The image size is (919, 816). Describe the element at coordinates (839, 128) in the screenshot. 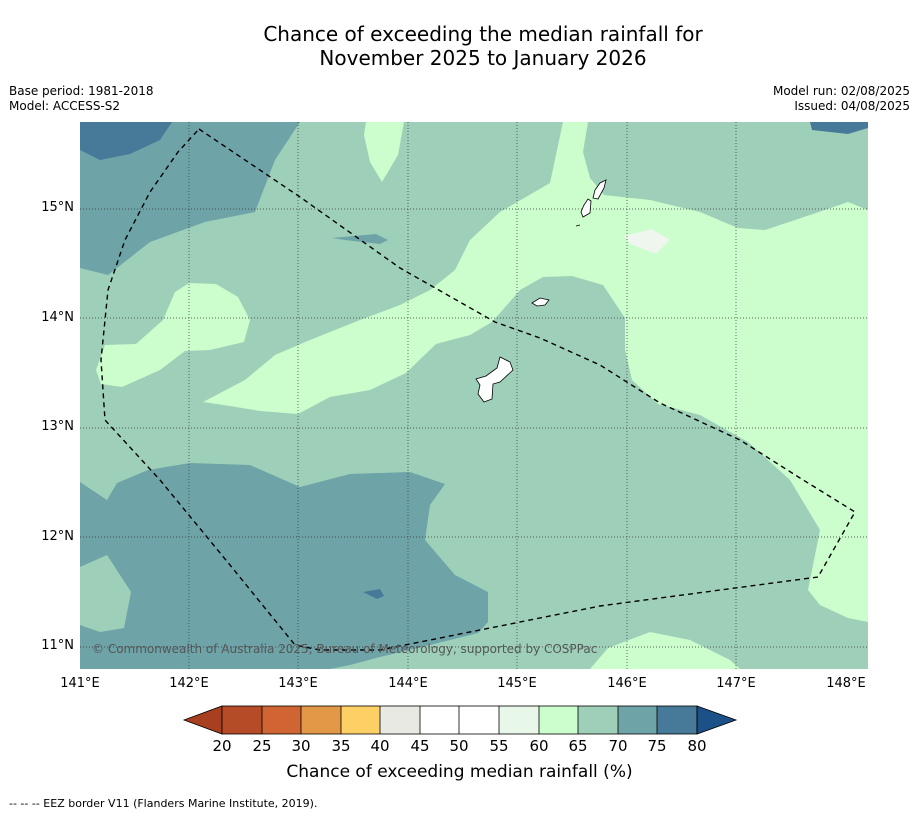

I see `region-75-80-northeast` at that location.